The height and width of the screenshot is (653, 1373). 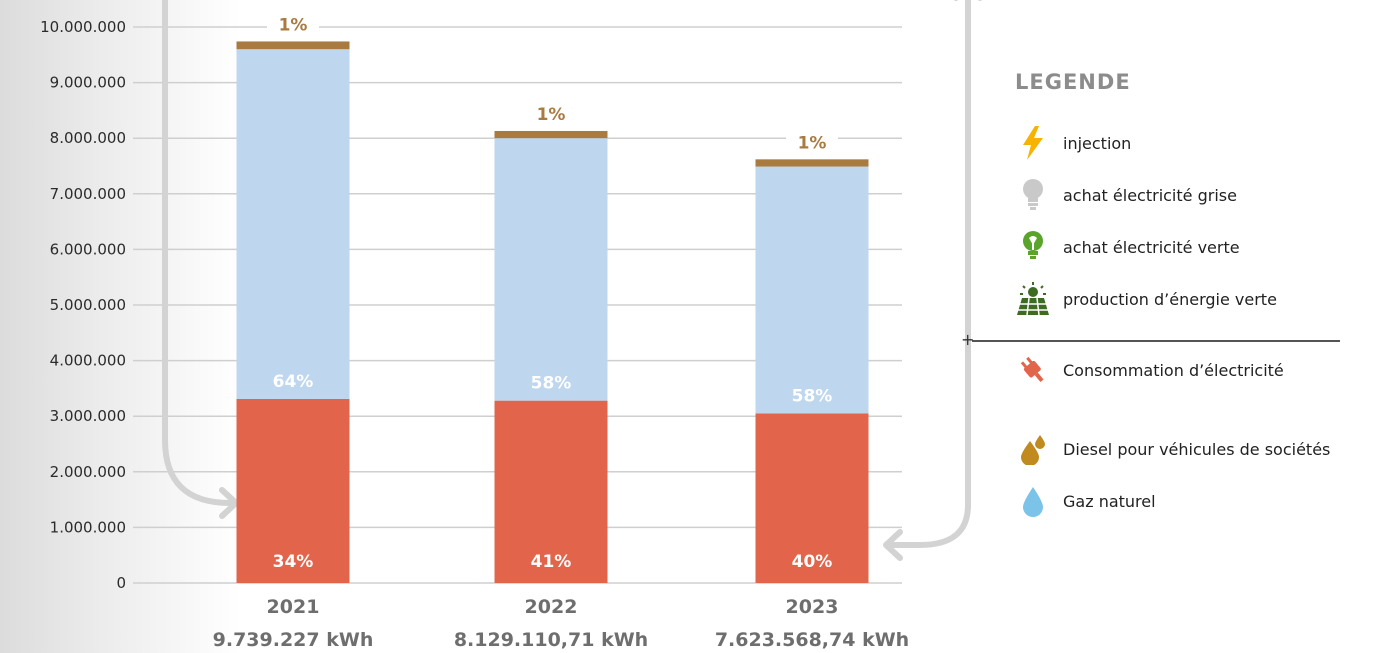 I want to click on right-arrow-curve, so click(x=929, y=274).